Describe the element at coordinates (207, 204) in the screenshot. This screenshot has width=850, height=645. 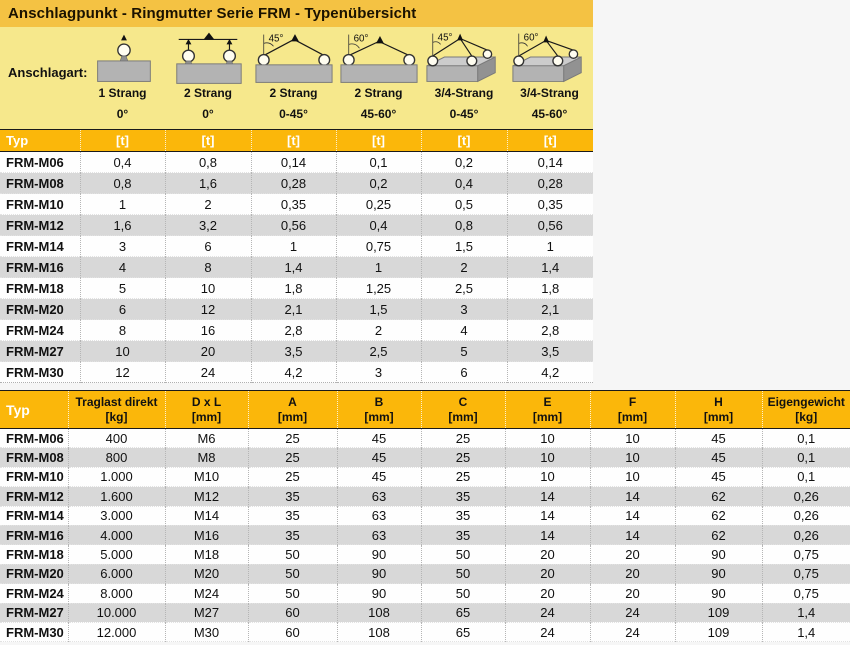
I see `value-cell: 2` at that location.